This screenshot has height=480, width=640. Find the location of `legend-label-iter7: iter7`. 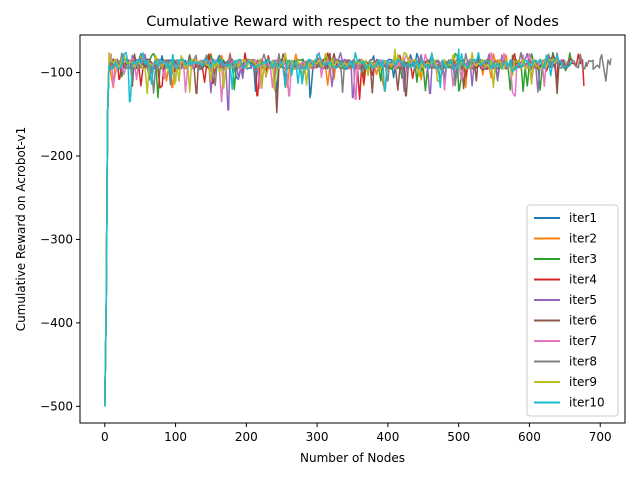

legend-label-iter7: iter7 is located at coordinates (583, 341).